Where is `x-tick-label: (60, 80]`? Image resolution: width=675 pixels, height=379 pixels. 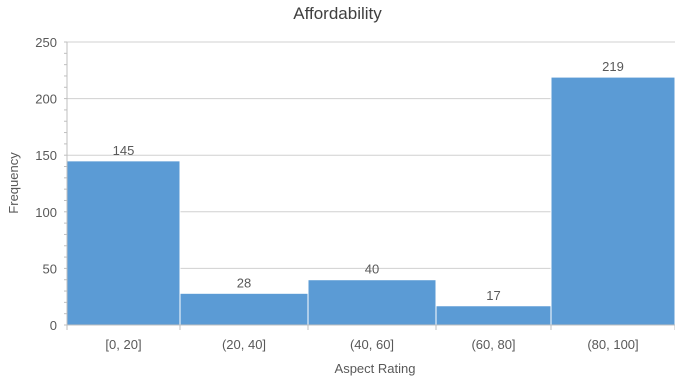 x-tick-label: (60, 80] is located at coordinates (493, 344).